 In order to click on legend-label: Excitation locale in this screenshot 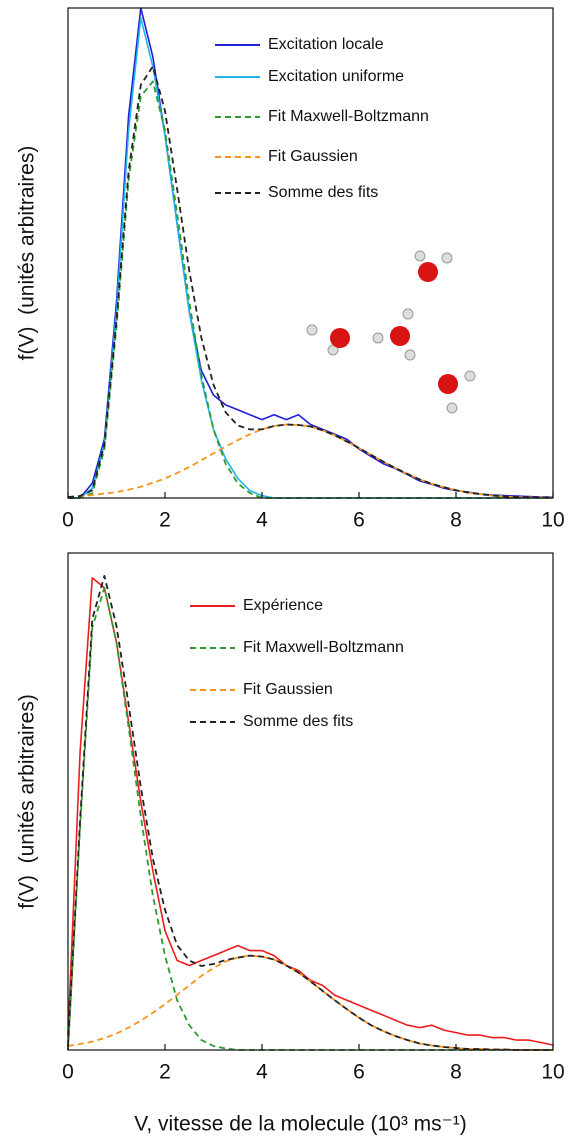, I will do `click(326, 44)`.